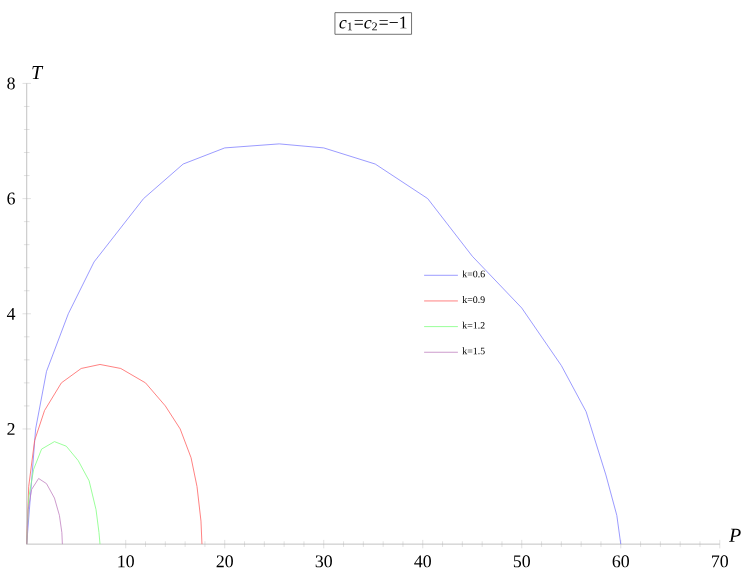 The height and width of the screenshot is (580, 748). Describe the element at coordinates (11, 429) in the screenshot. I see `y-tick-label: 2` at that location.